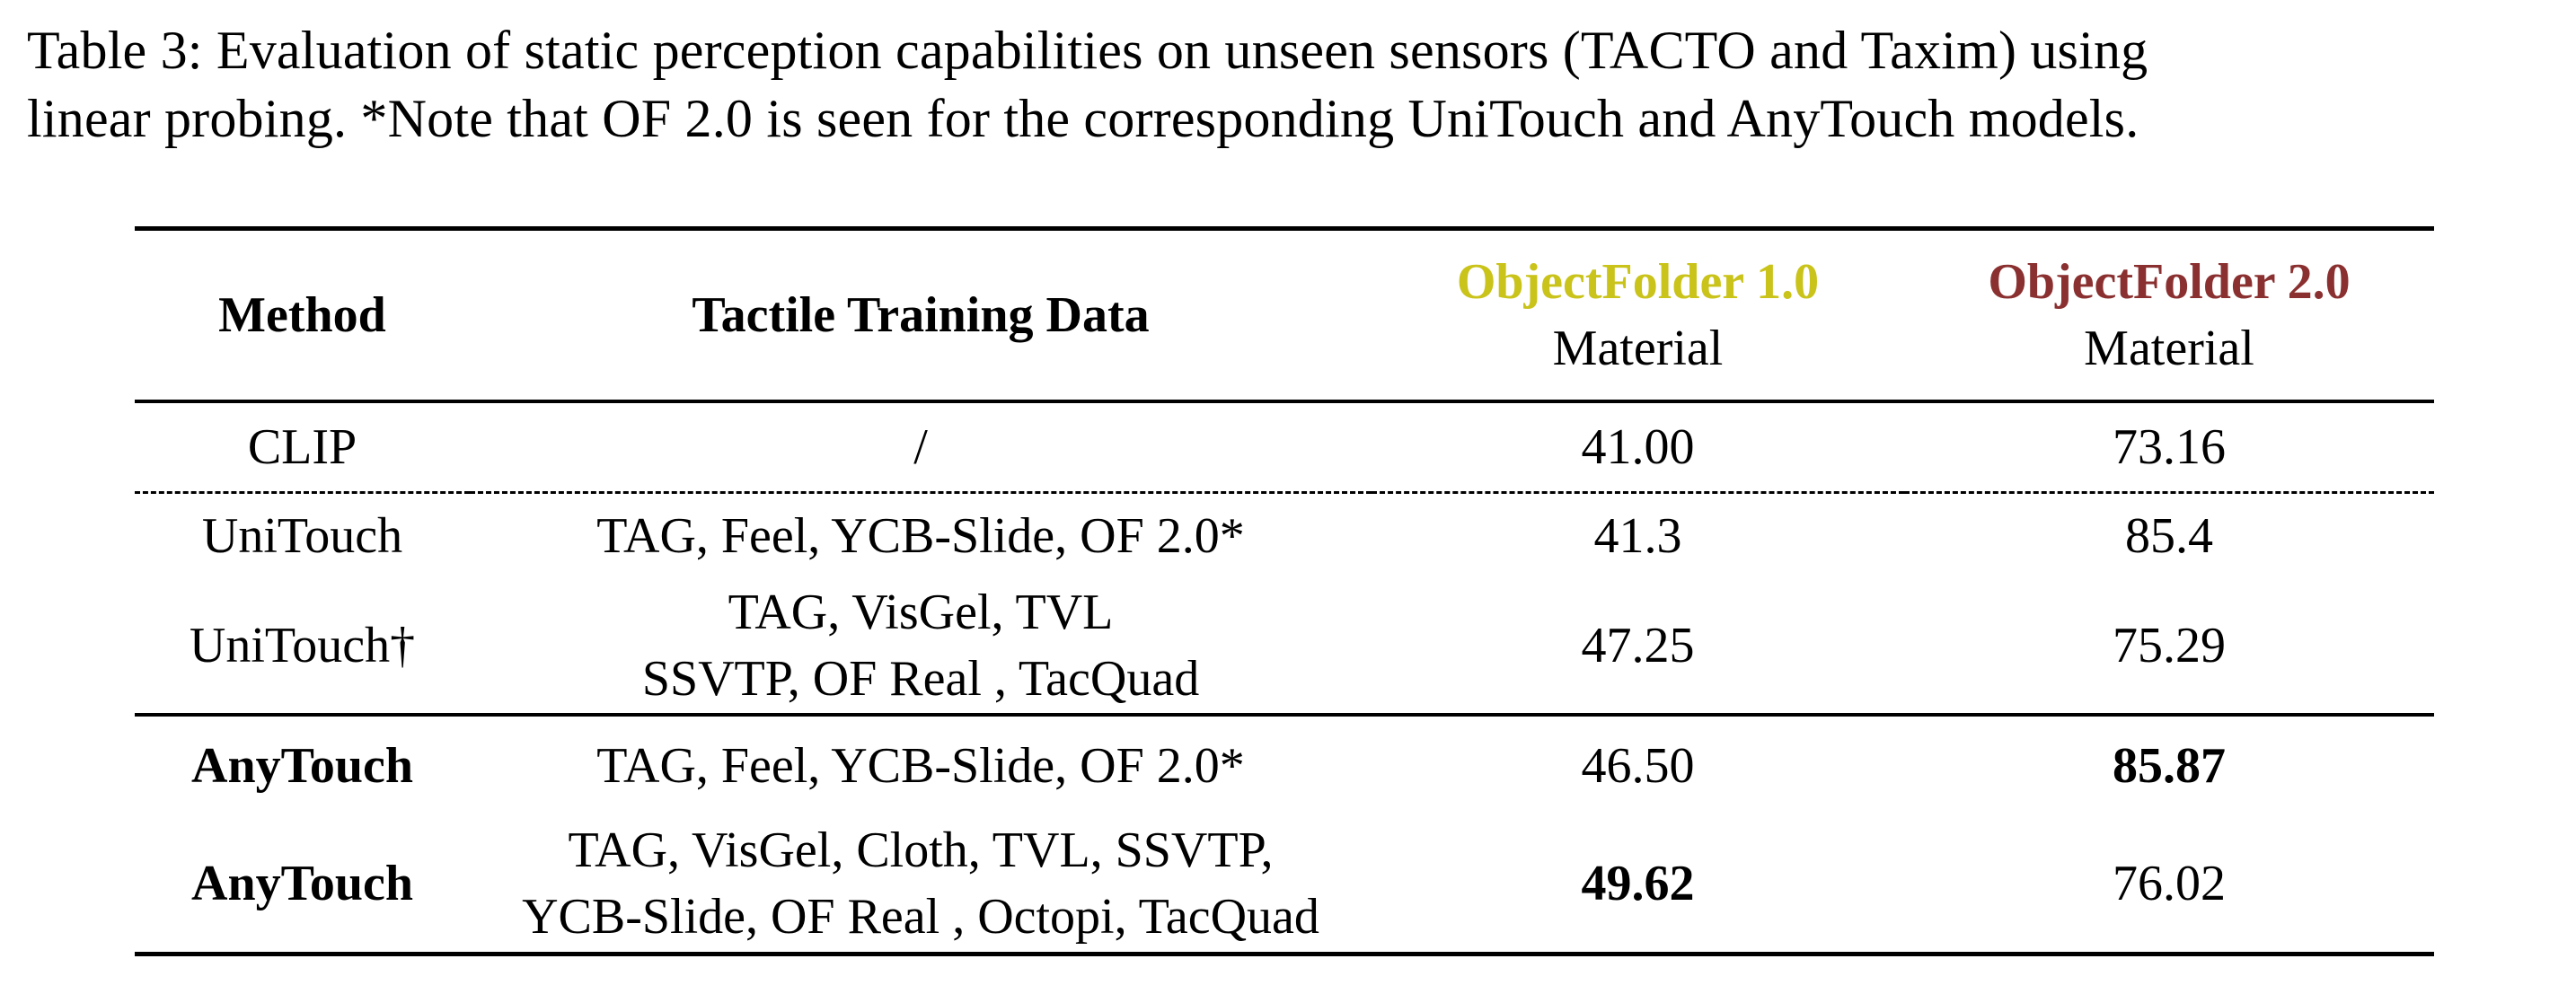 The image size is (2576, 994). Describe the element at coordinates (2169, 536) in the screenshot. I see `cell-of2: 85.4` at that location.